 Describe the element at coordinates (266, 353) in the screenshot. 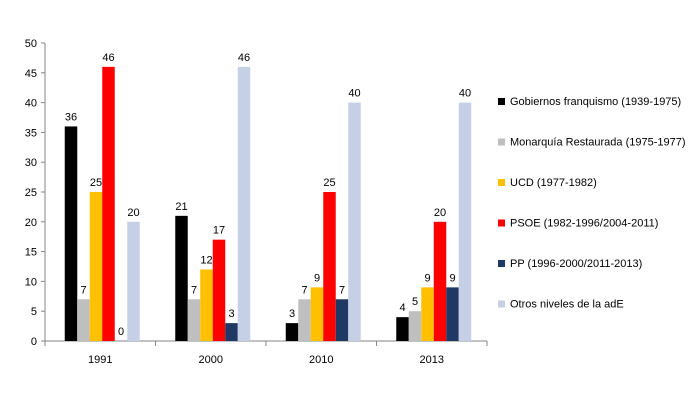

I see `x-axis-categories: 1991 2000 2010 2013` at that location.